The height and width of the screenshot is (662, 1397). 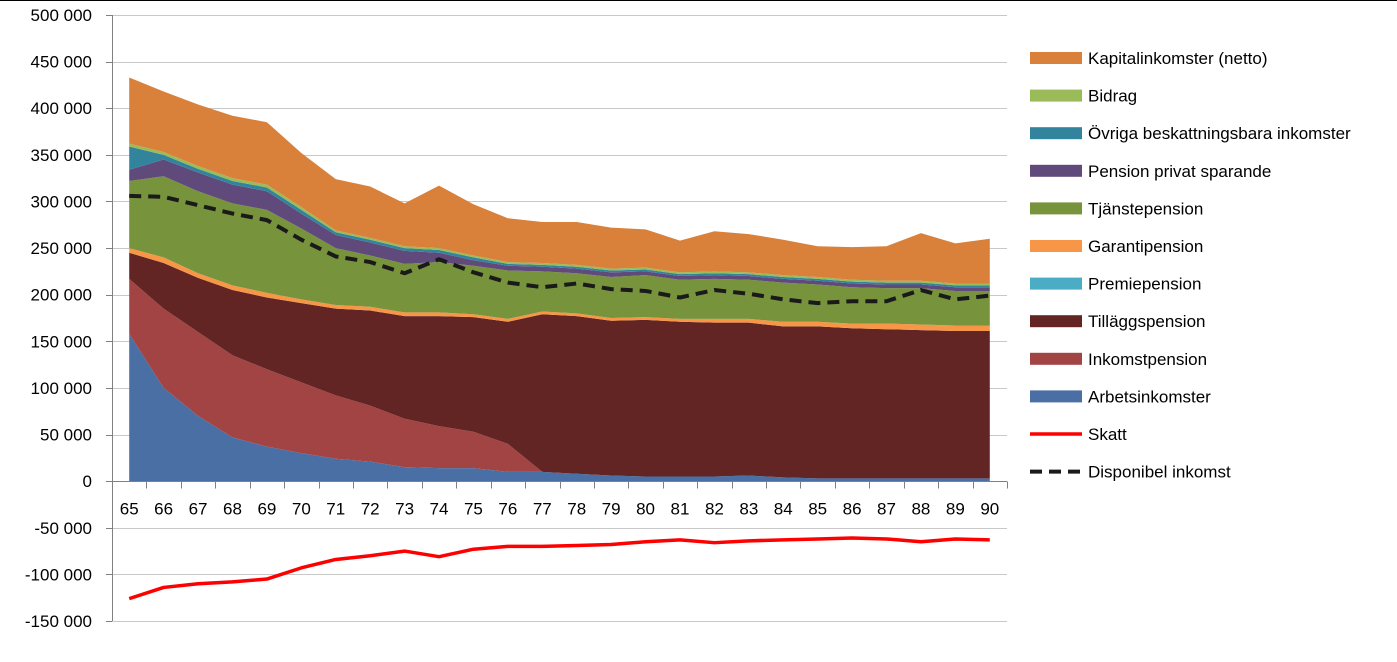 I want to click on y-tick-label: 150 000, so click(x=61, y=341).